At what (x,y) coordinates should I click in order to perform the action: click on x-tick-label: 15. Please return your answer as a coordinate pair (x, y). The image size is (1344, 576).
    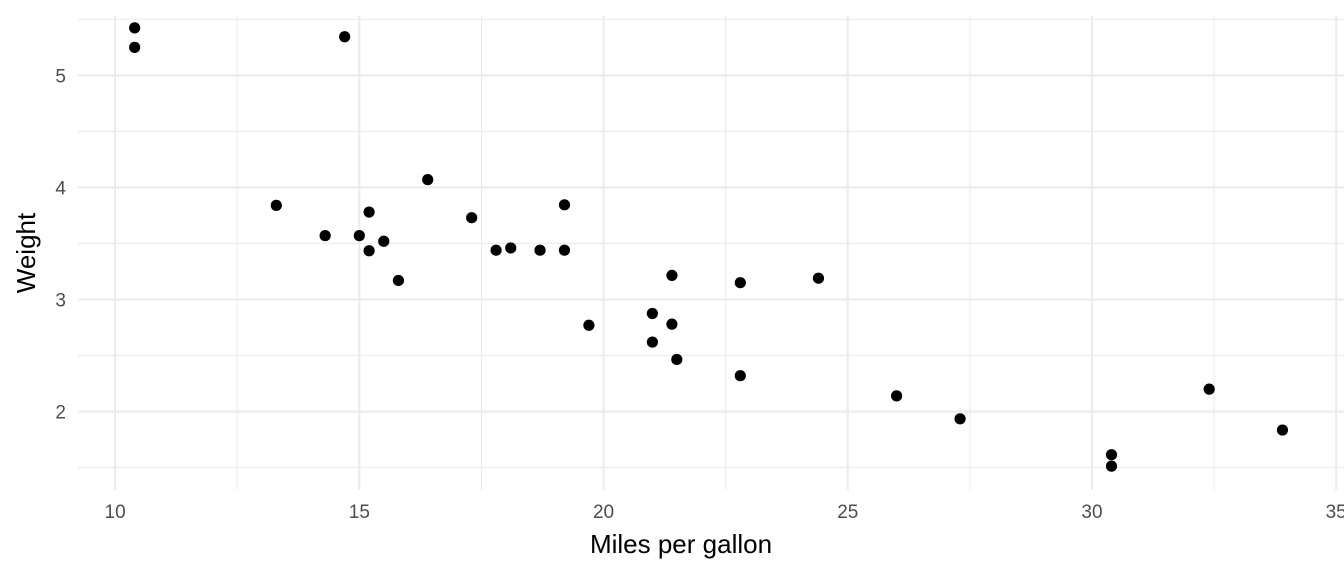
    Looking at the image, I should click on (359, 512).